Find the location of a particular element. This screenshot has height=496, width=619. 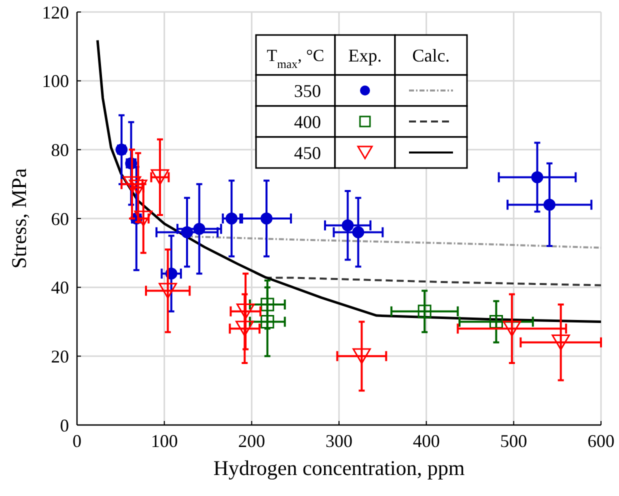

y-tick-label: 0 is located at coordinates (64, 425).